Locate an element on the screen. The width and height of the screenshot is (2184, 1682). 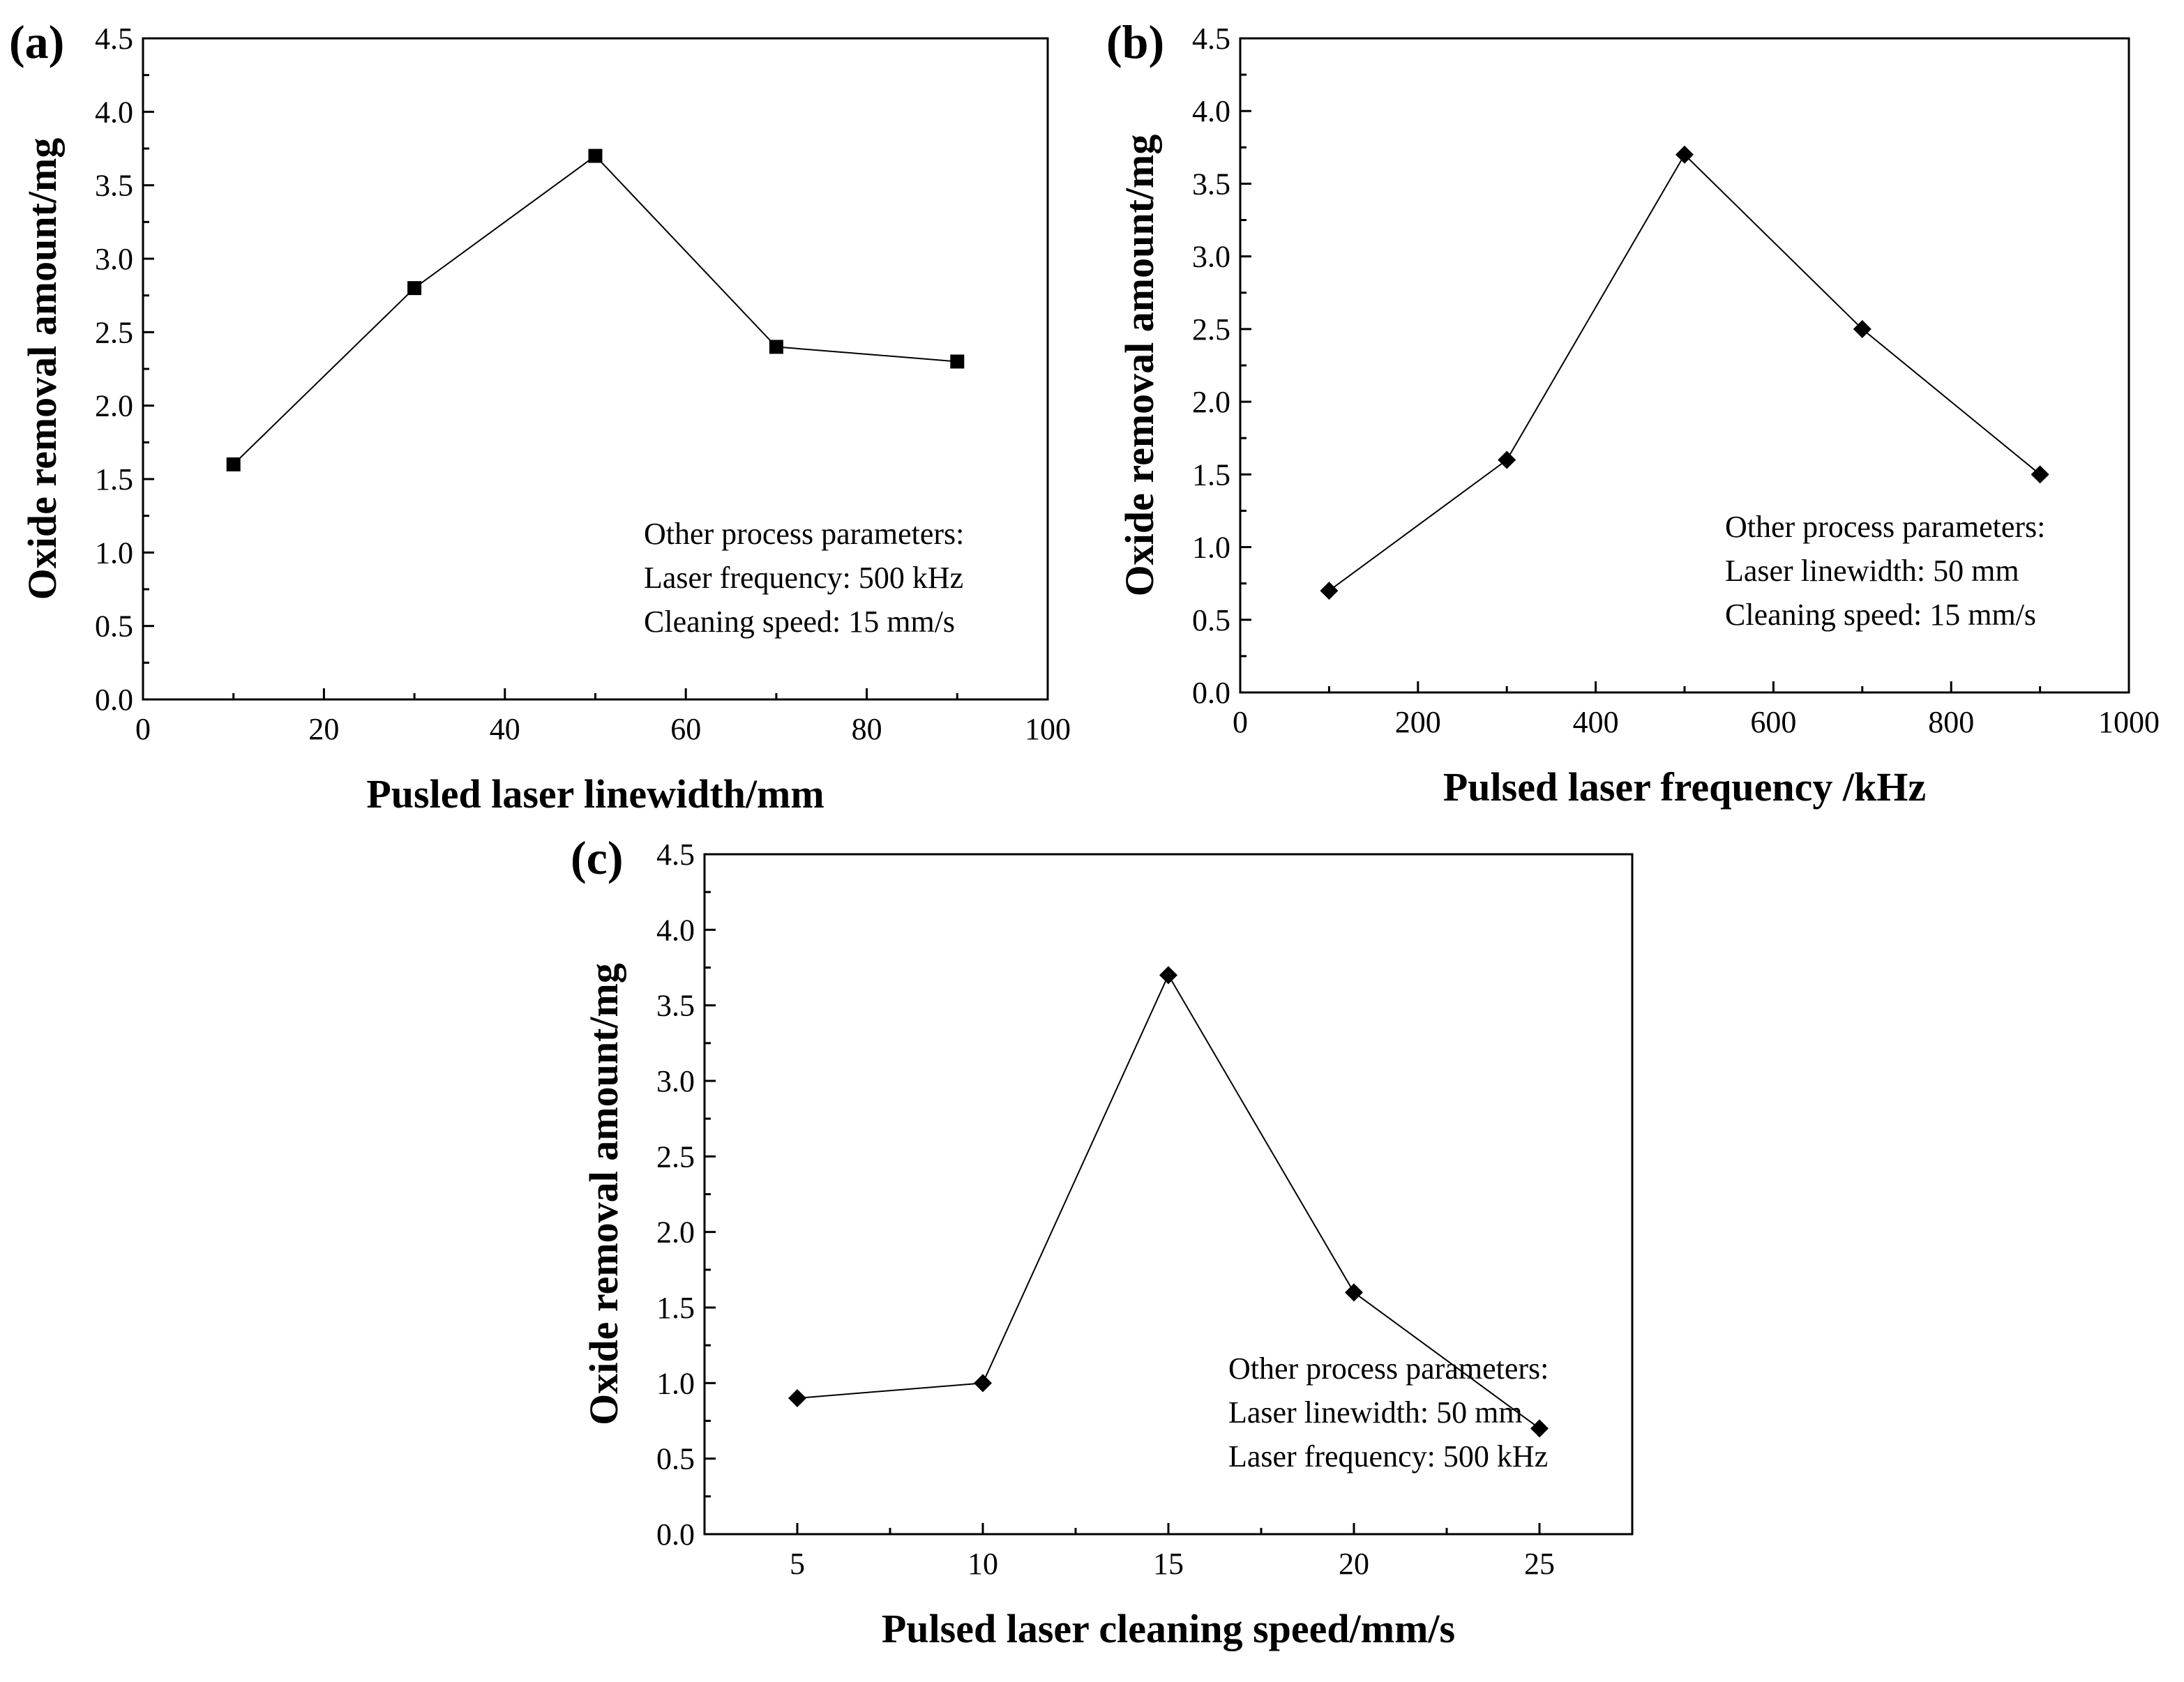
x-tick-label: 25 is located at coordinates (1539, 1564).